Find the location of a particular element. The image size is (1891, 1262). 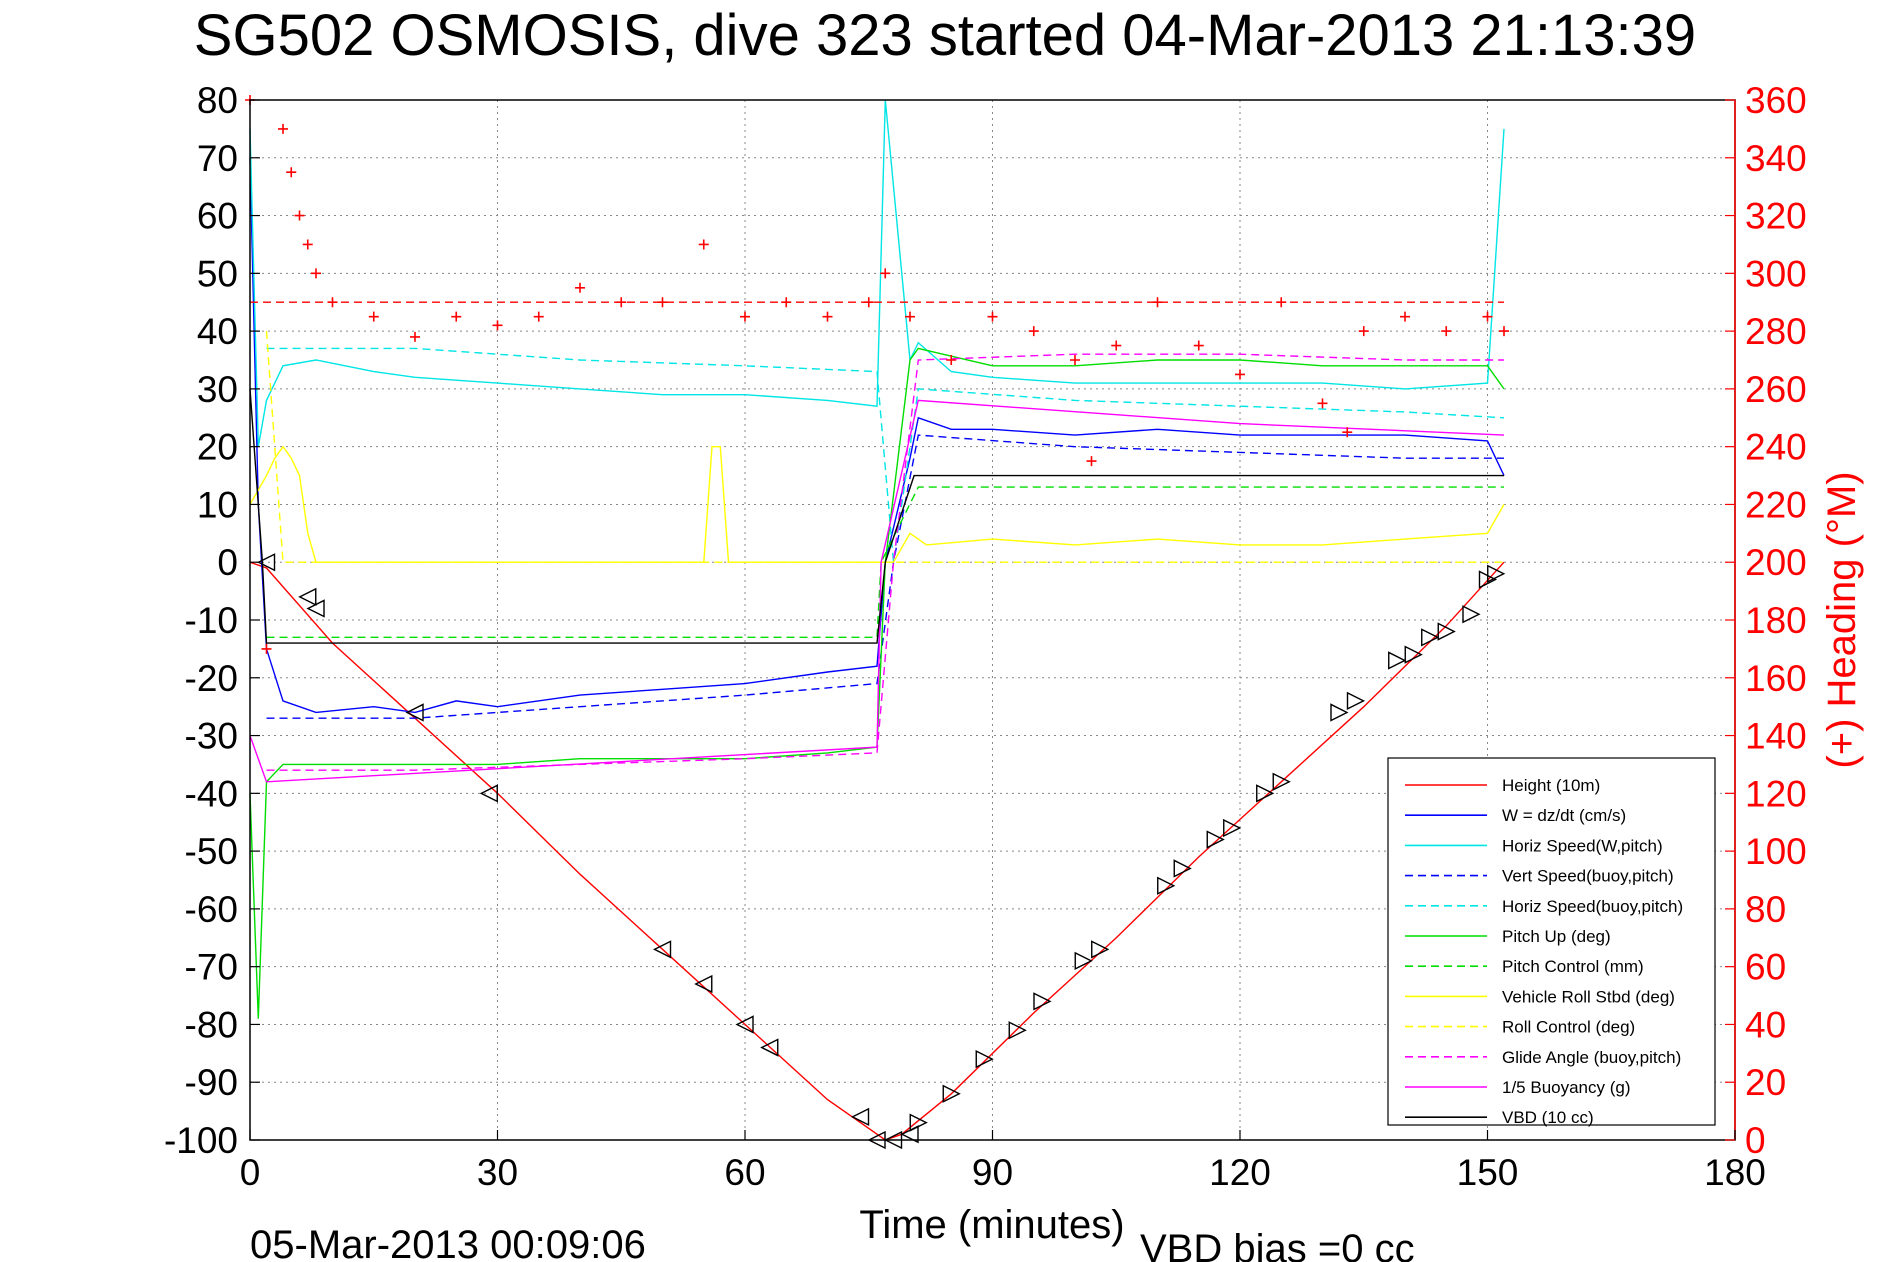

right-tick-label: 140 is located at coordinates (1776, 736).